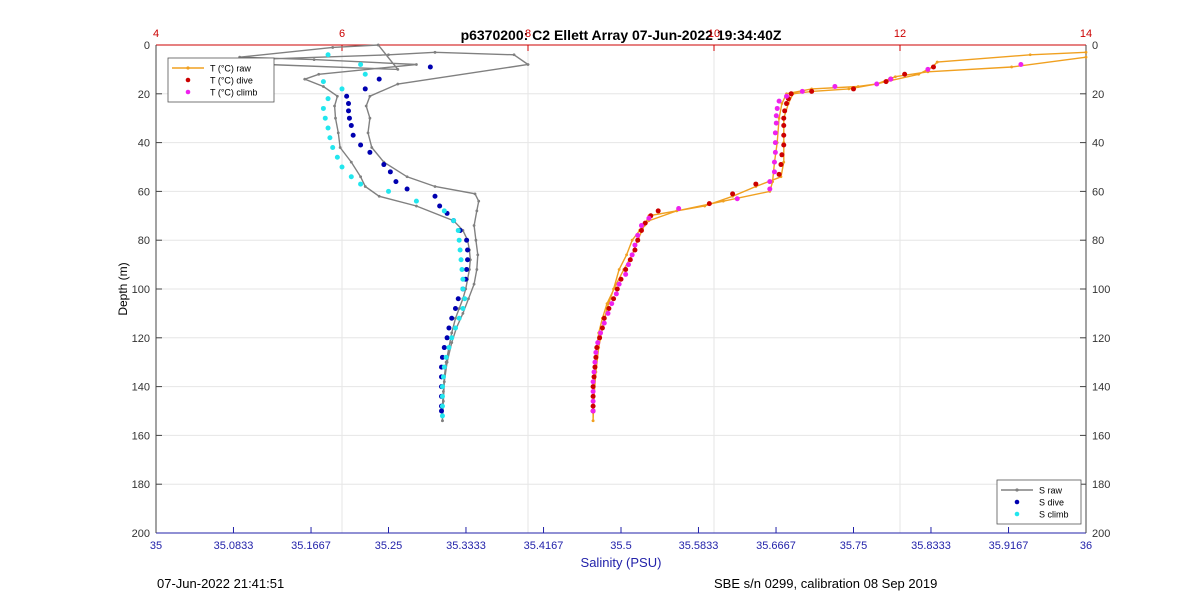  What do you see at coordinates (620, 546) in the screenshot?
I see `x-bottom-tick-label: 35.5` at bounding box center [620, 546].